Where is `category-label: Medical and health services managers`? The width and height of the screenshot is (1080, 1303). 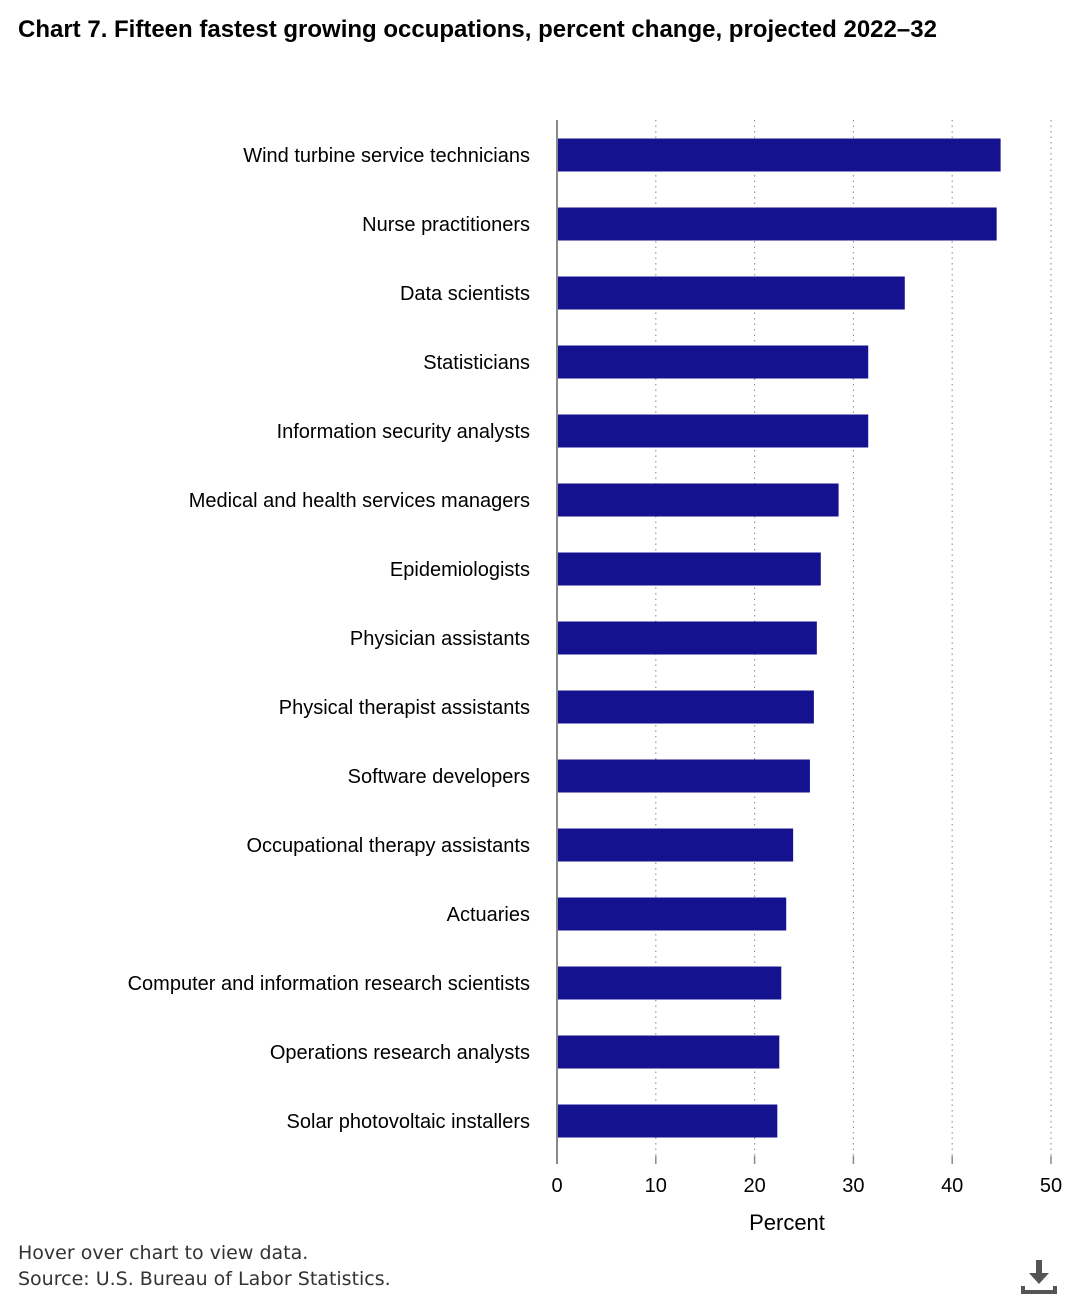
category-label: Medical and health services managers is located at coordinates (359, 501).